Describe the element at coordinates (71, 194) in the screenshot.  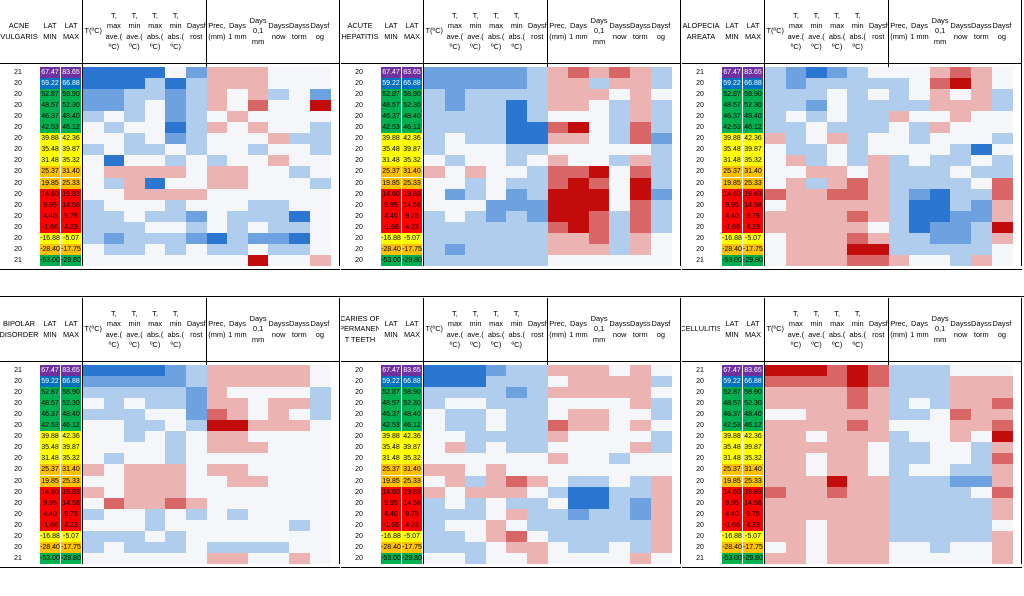
I see `lat-max-cell: 19.83` at that location.